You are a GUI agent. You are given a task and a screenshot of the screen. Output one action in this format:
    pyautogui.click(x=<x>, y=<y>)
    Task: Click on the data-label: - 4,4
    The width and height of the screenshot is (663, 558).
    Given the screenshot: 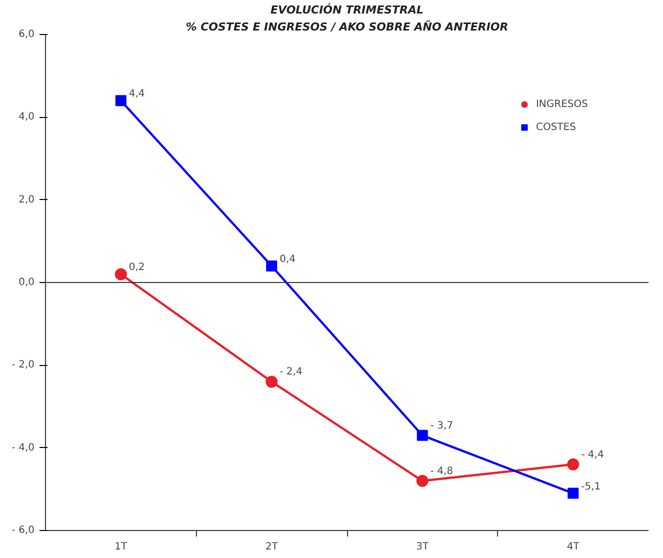 What is the action you would take?
    pyautogui.click(x=592, y=454)
    